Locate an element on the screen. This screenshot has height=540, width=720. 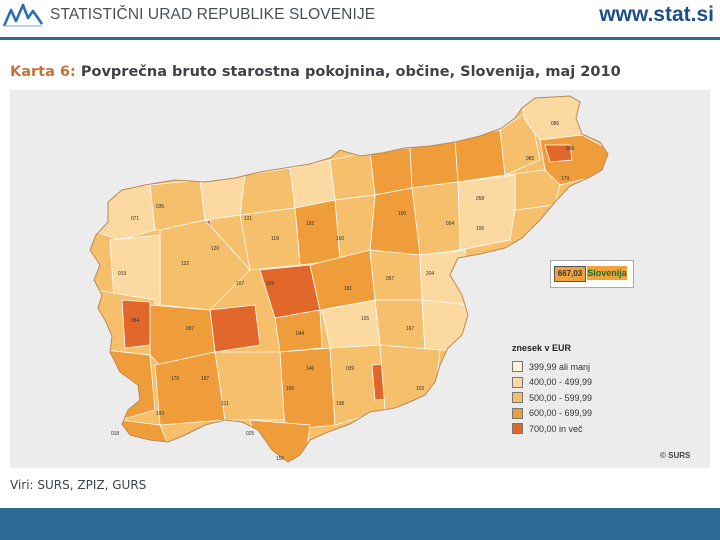
municipality-code-label: 018 is located at coordinates (115, 434).